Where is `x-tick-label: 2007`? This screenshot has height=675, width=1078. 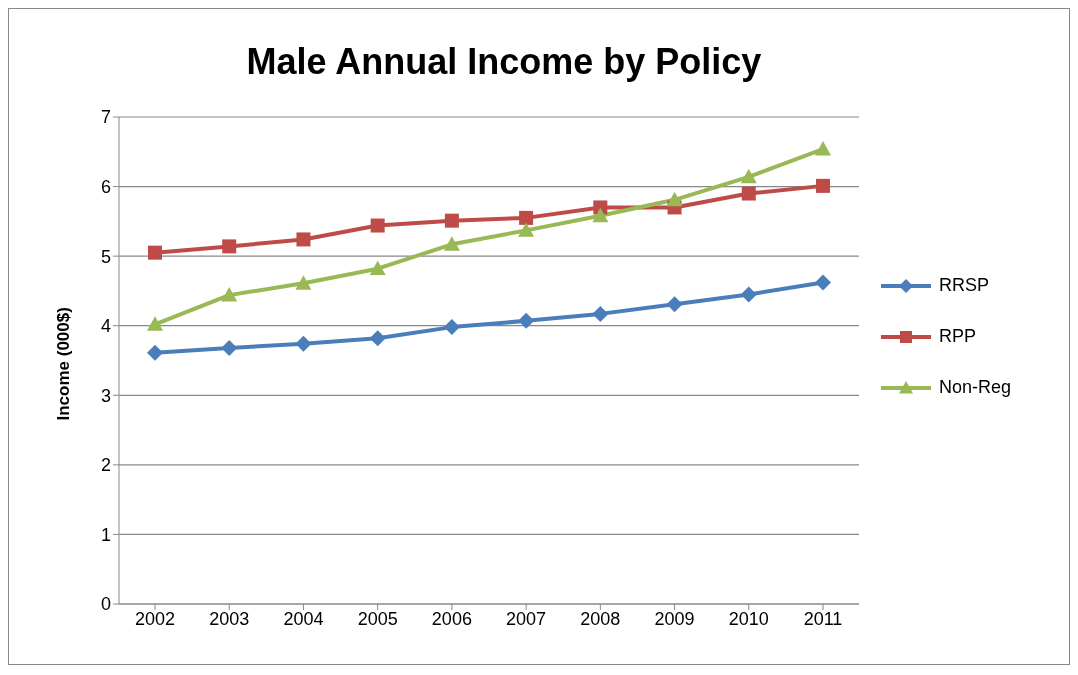 x-tick-label: 2007 is located at coordinates (526, 618).